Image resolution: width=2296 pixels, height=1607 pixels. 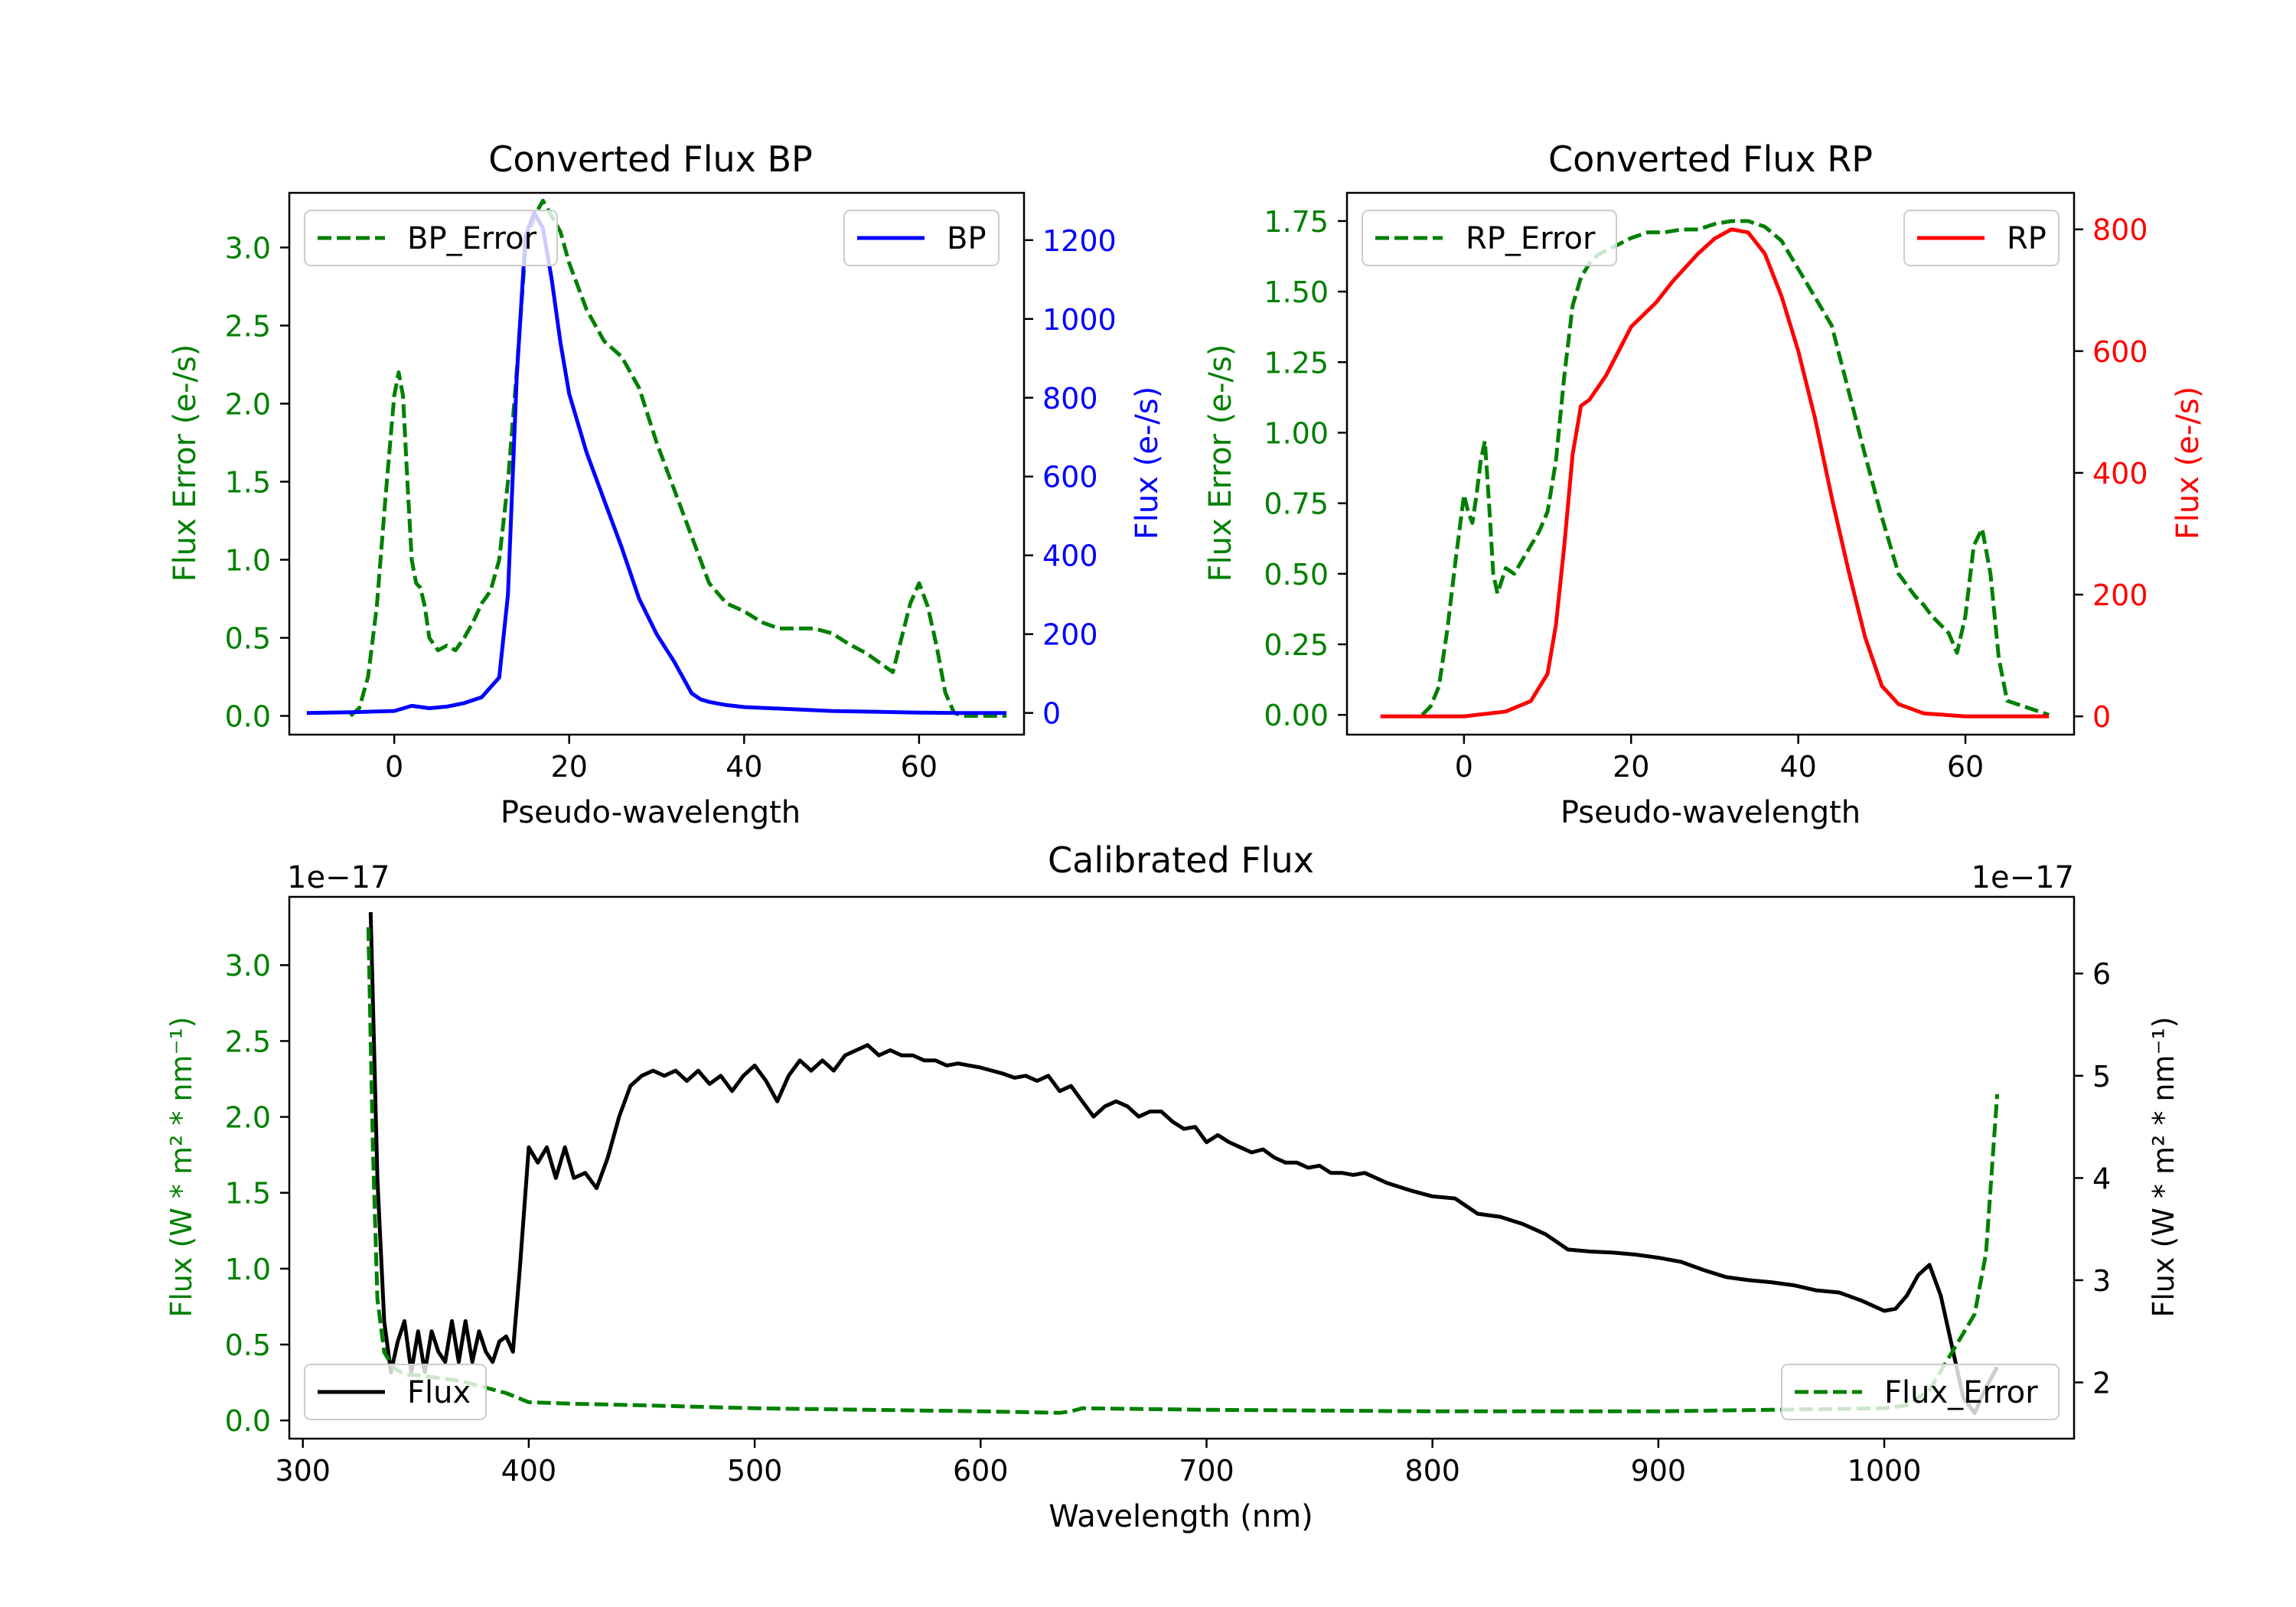 I want to click on y-left-tick-label: 0.75, so click(x=1296, y=504).